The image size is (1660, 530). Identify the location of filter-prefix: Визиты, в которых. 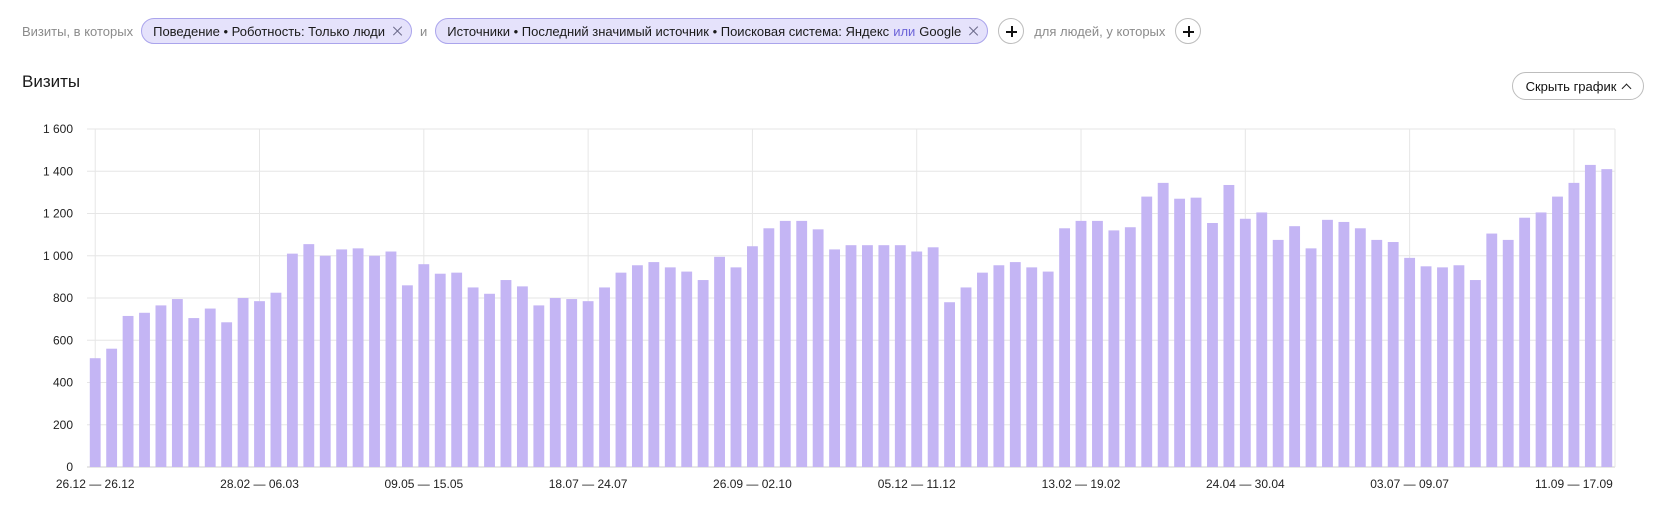
(78, 31).